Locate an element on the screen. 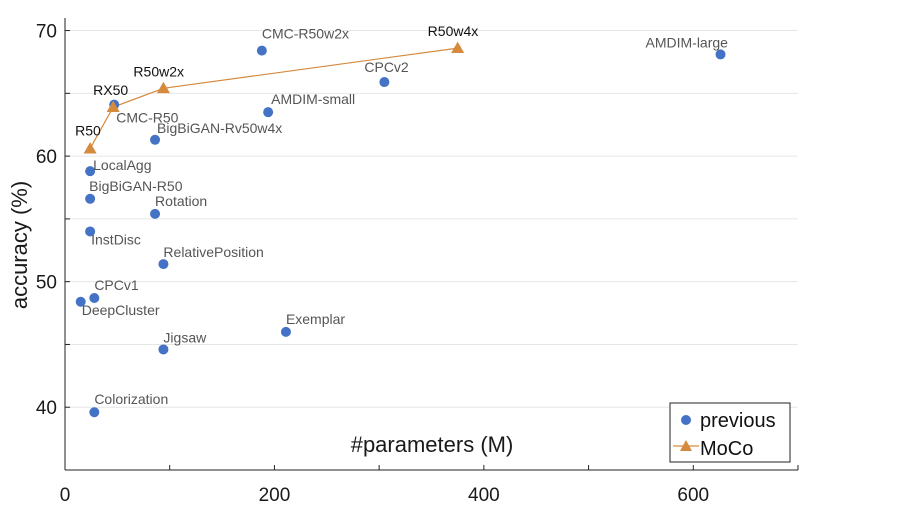 This screenshot has height=506, width=900. point-label-previous: DeepCluster is located at coordinates (121, 310).